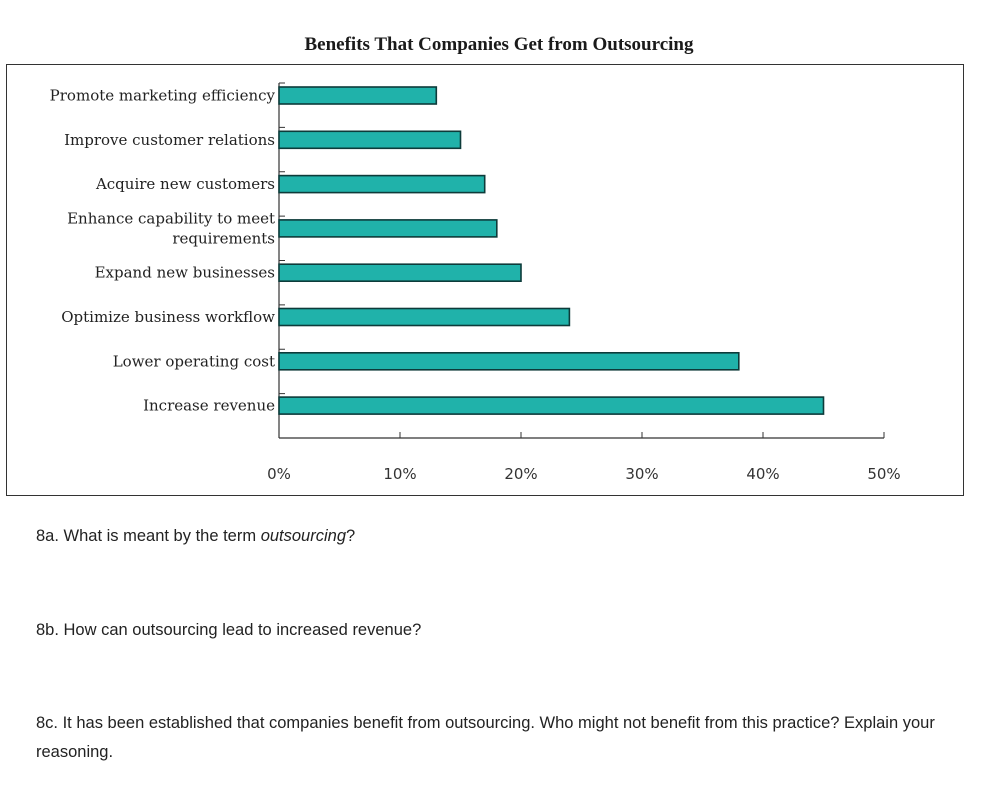  I want to click on question-8a-text: 8a. What is meant by the term, so click(148, 536).